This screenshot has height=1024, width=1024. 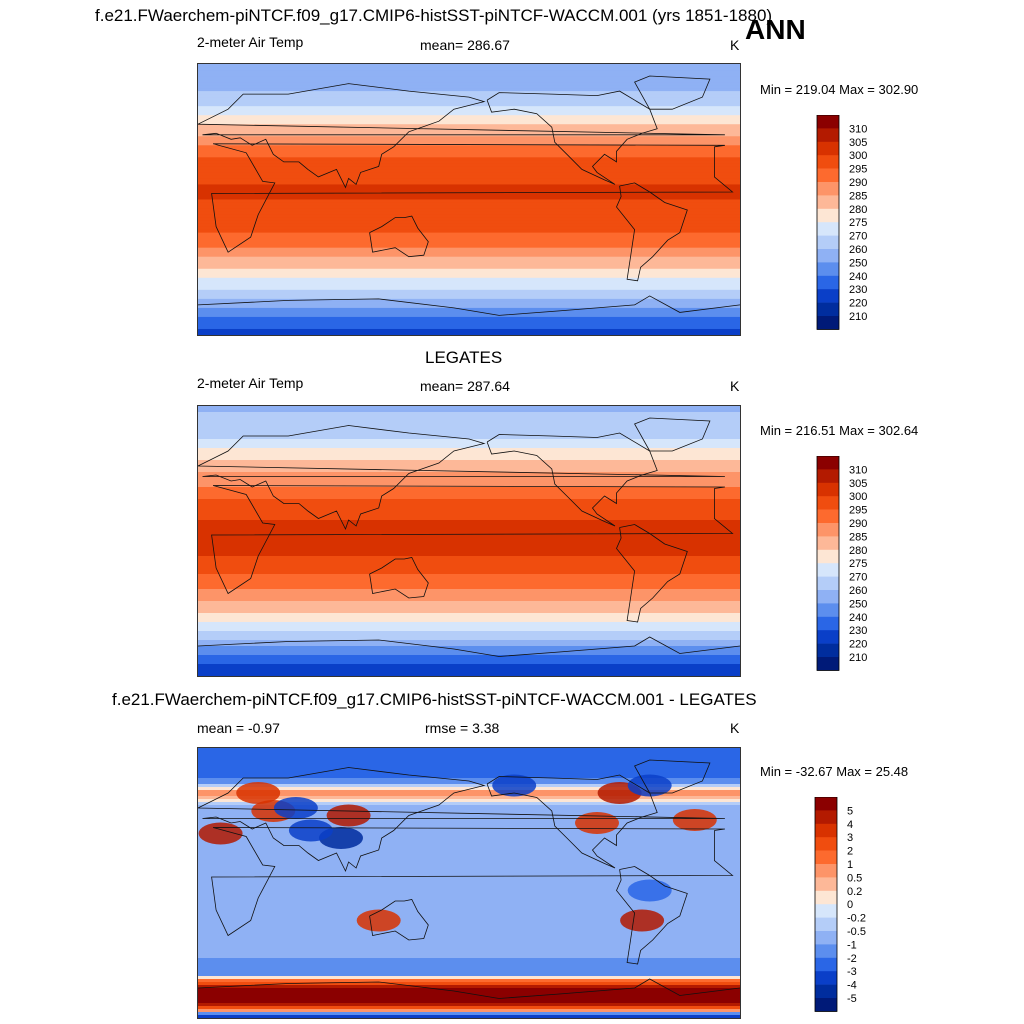 What do you see at coordinates (858, 537) in the screenshot?
I see `colorbar-tick-label: 285` at bounding box center [858, 537].